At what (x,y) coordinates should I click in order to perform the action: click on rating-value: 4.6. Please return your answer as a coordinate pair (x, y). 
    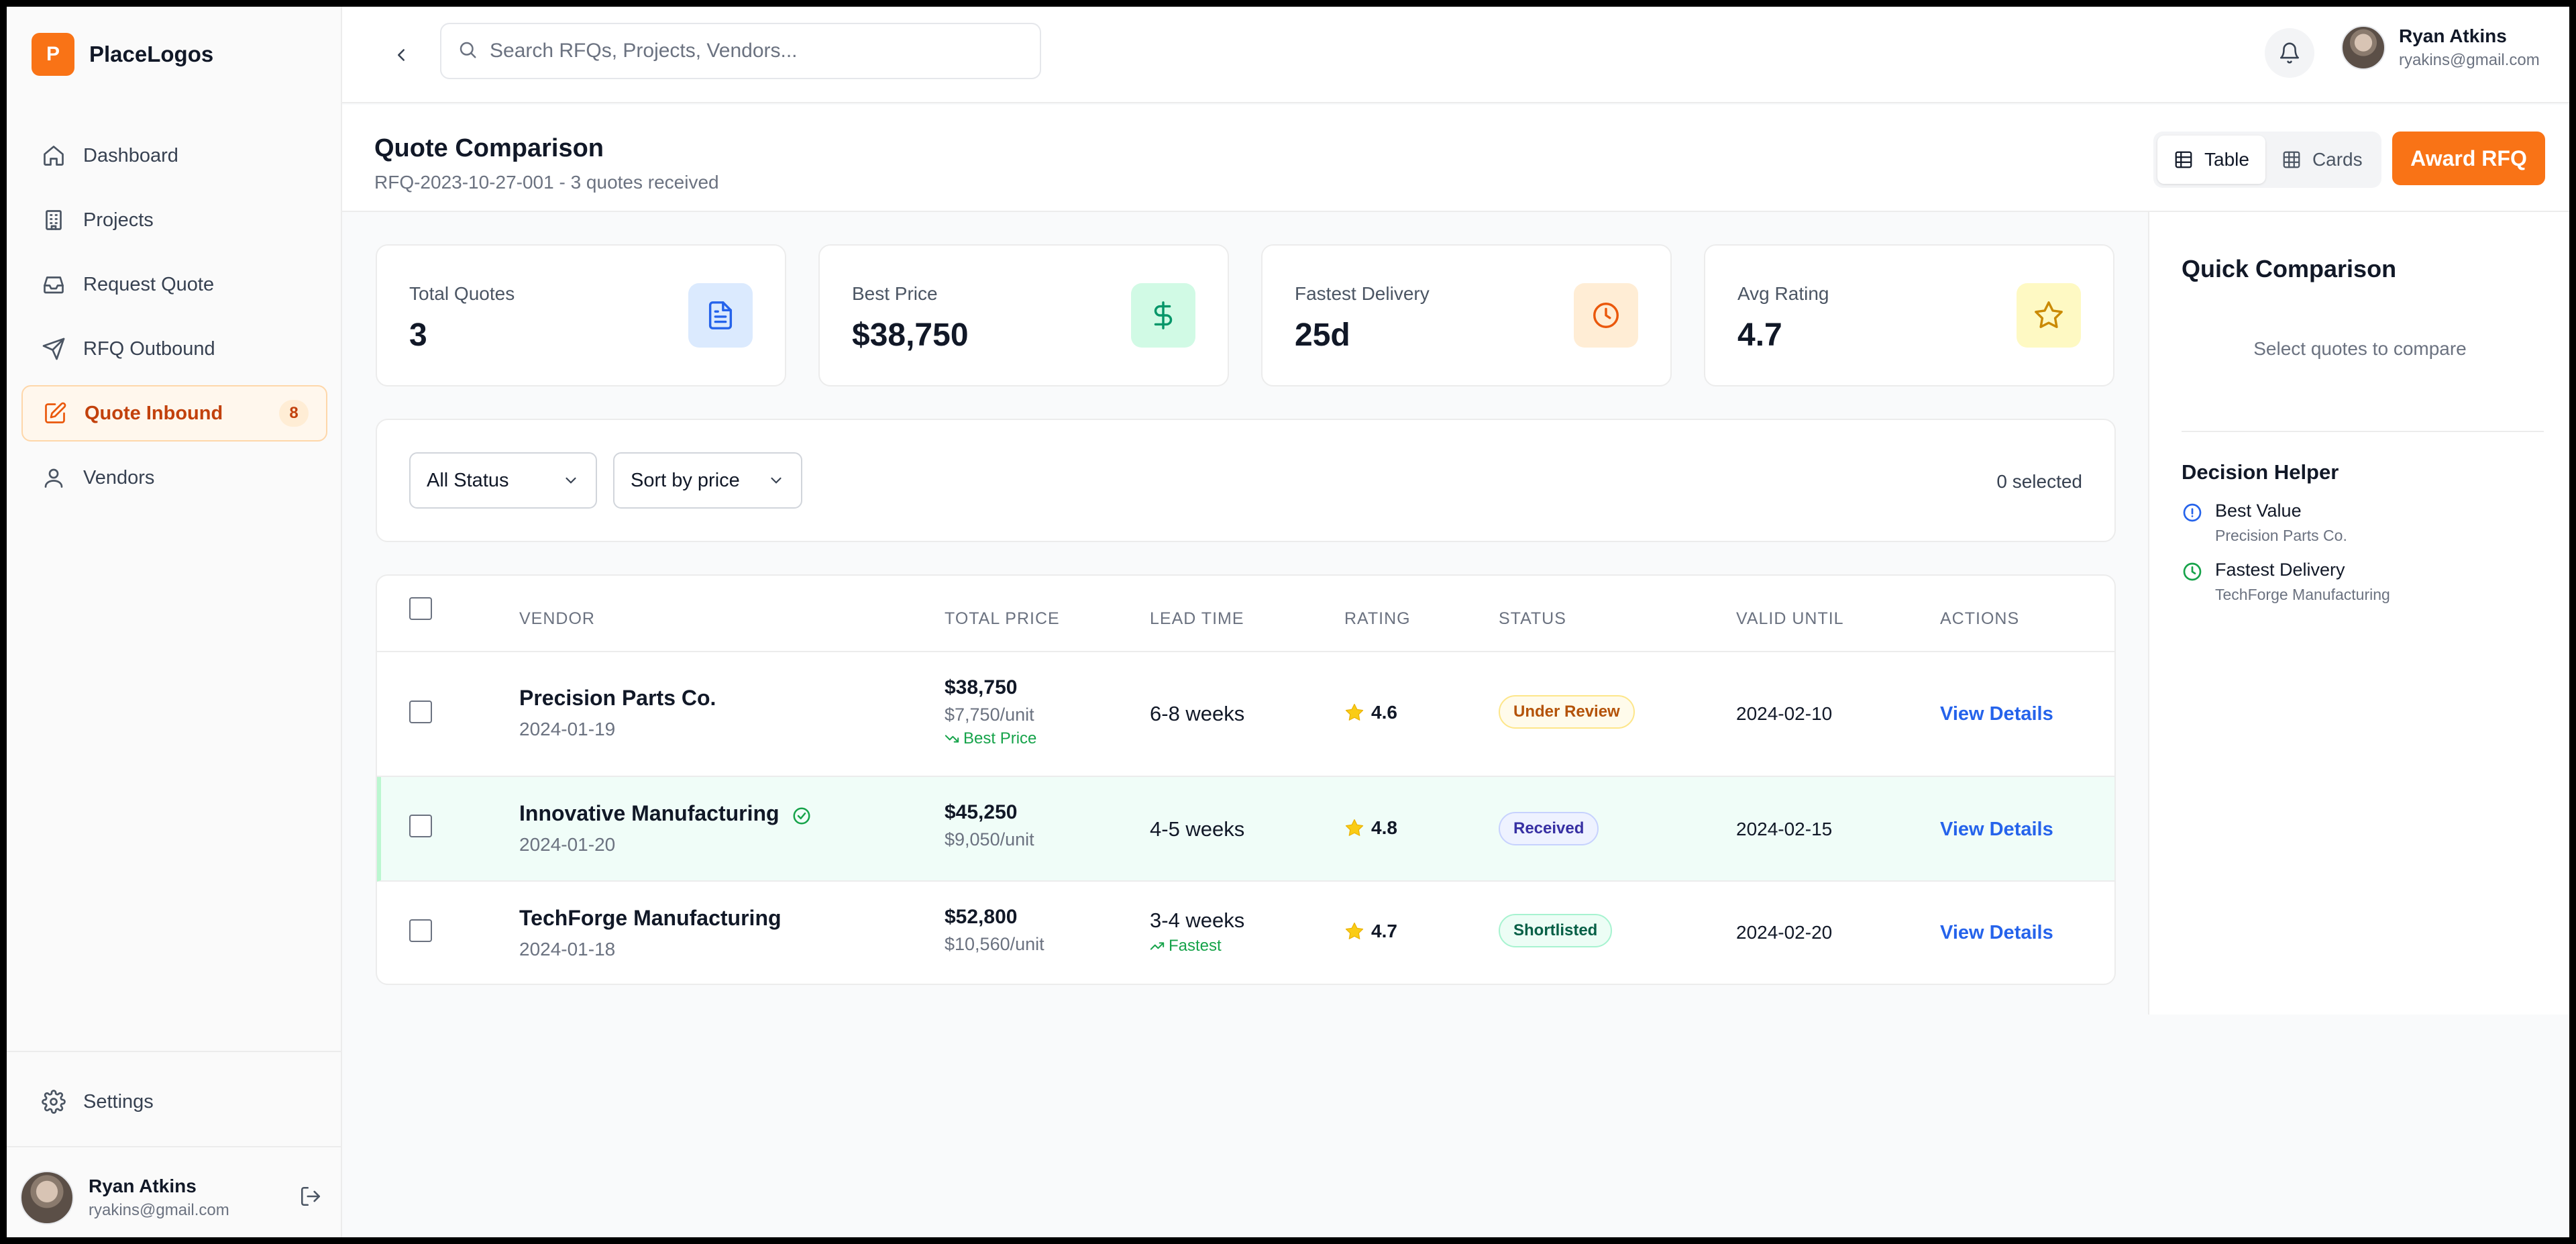
    Looking at the image, I should click on (1384, 712).